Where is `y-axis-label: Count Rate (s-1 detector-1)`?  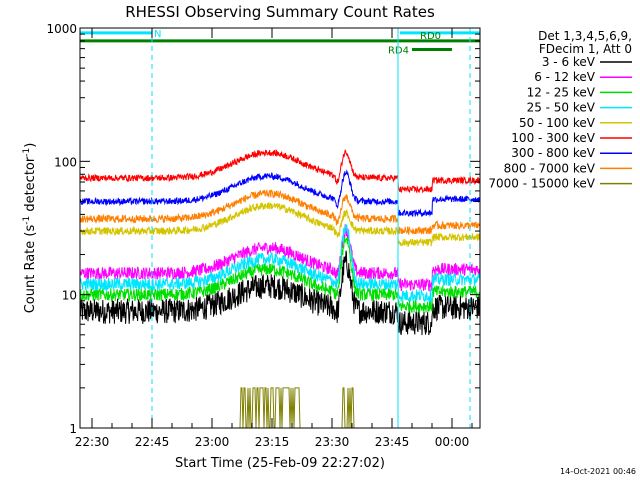
y-axis-label: Count Rate (s-1 detector-1) is located at coordinates (30, 228).